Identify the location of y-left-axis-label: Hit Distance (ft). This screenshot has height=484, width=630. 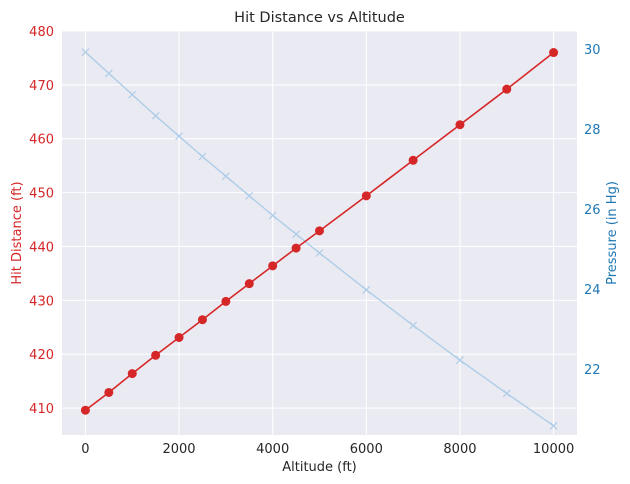
(17, 232).